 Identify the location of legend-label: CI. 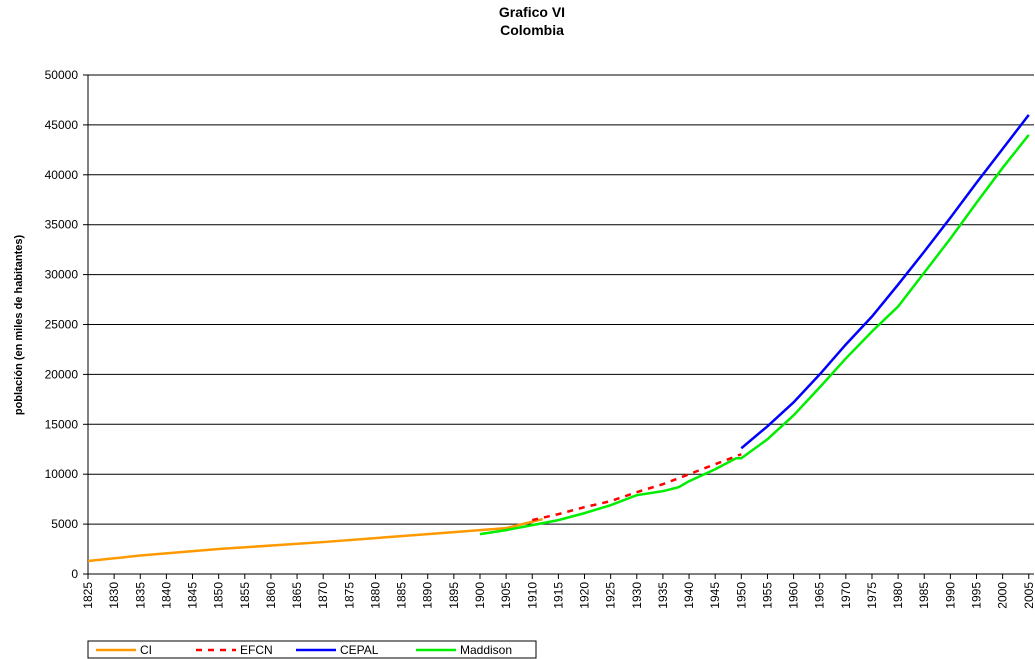
(146, 650).